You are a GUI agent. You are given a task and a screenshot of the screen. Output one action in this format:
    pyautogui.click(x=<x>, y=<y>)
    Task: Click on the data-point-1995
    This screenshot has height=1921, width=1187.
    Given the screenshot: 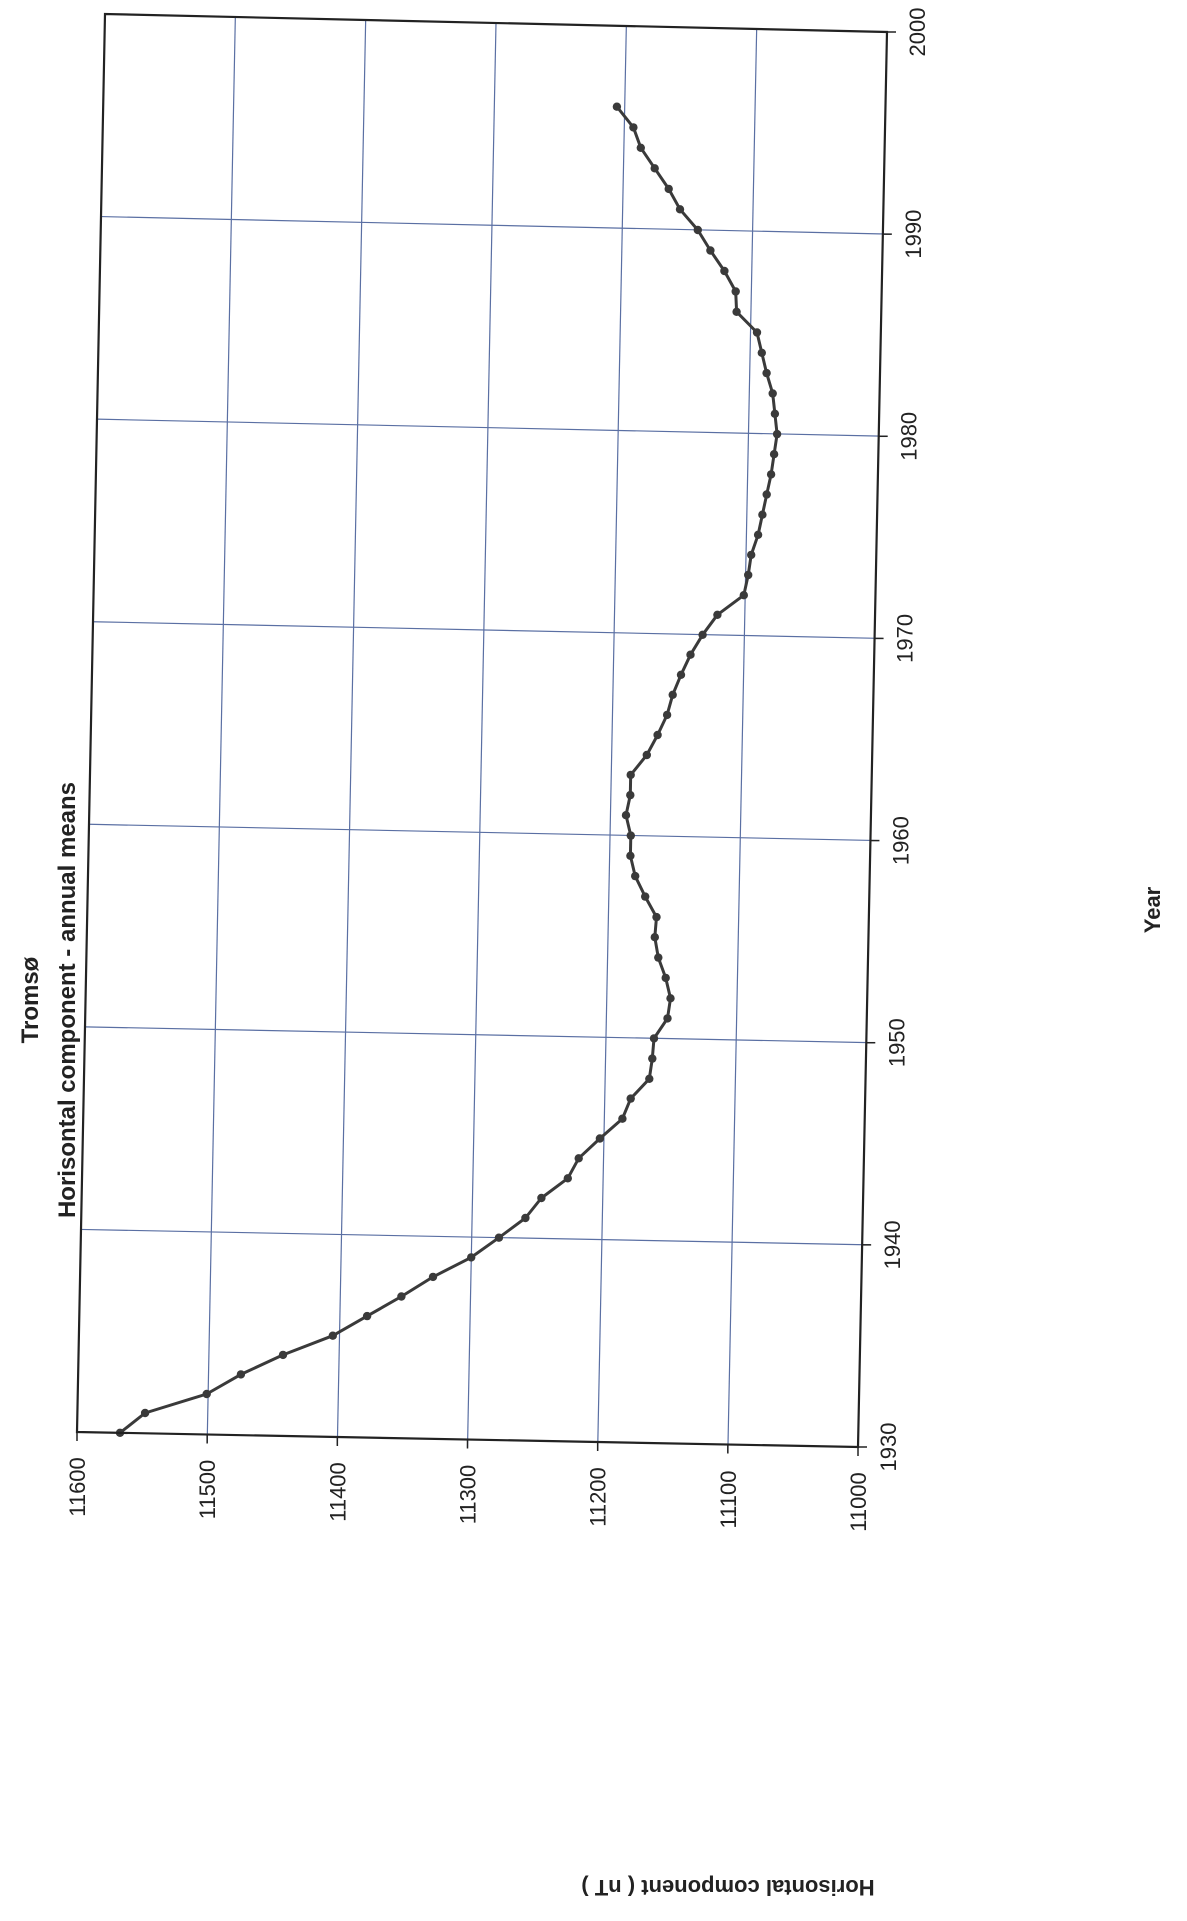 What is the action you would take?
    pyautogui.click(x=633, y=127)
    